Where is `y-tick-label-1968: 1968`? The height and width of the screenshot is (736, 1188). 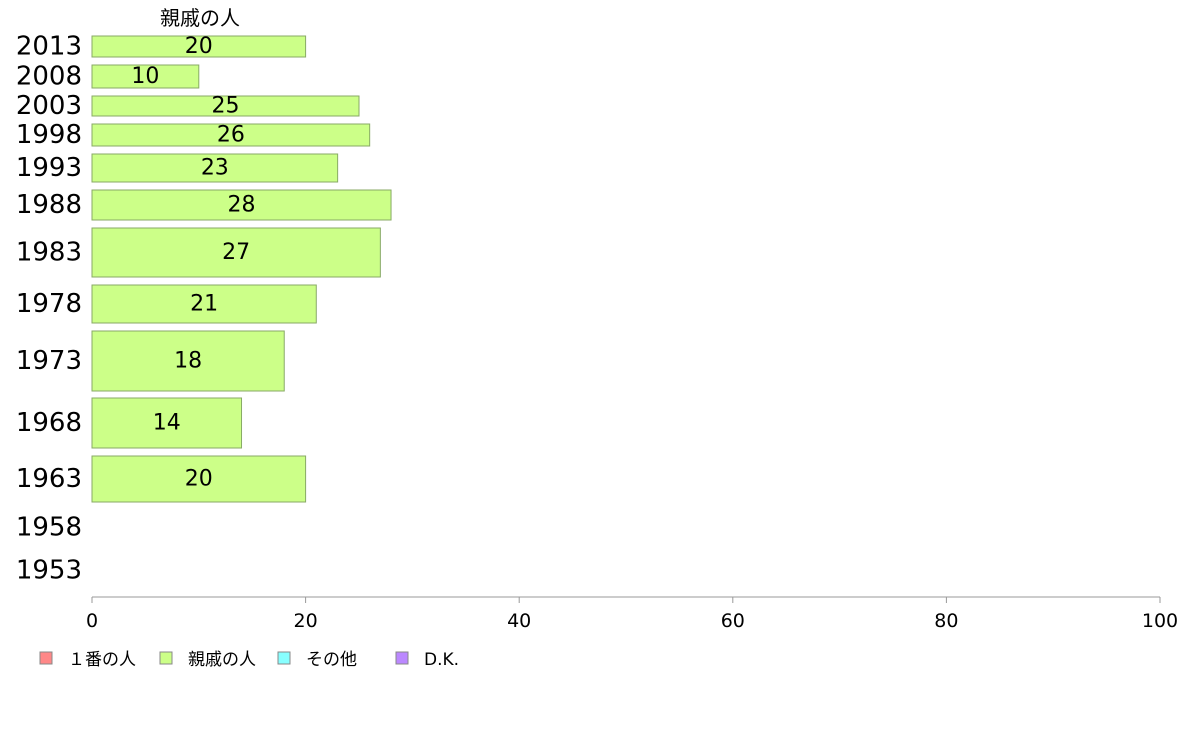
y-tick-label-1968: 1968 is located at coordinates (49, 423).